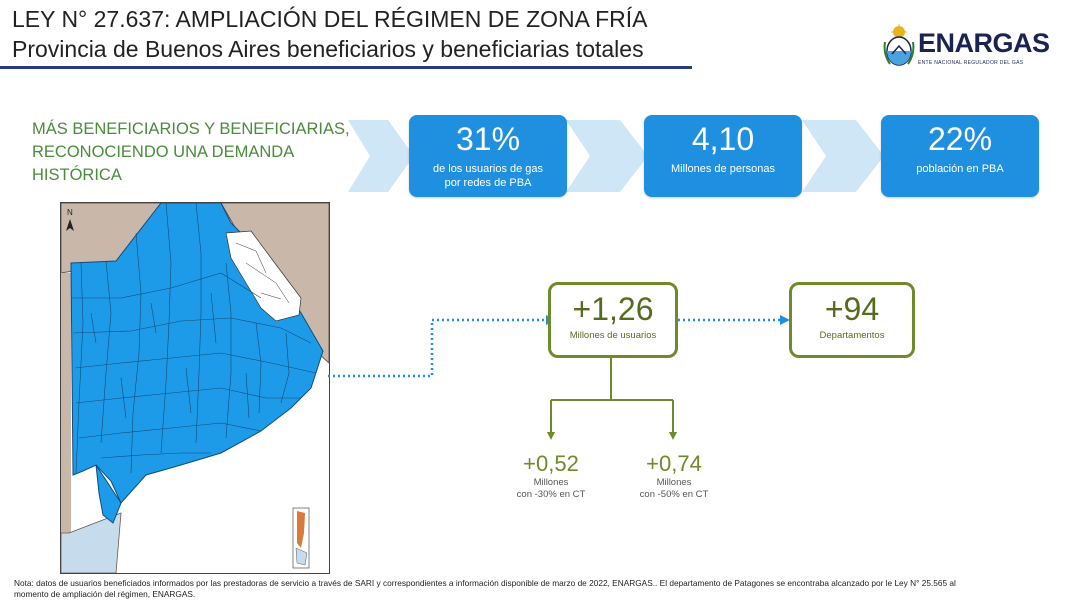 The width and height of the screenshot is (1078, 606). I want to click on stat-value: 22%, so click(960, 139).